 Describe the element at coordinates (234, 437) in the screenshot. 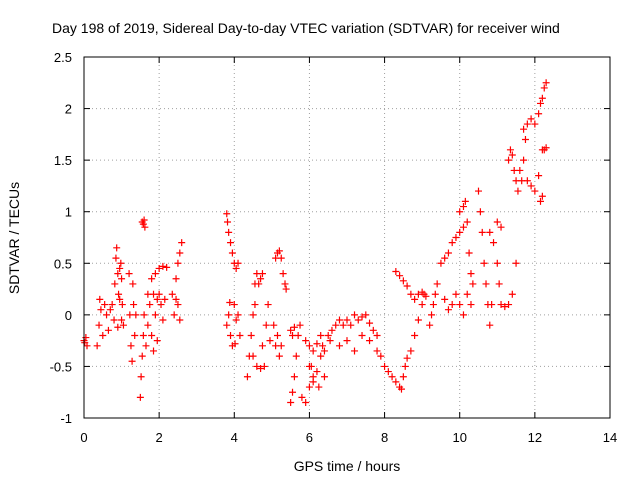

I see `x-tick-label: 4` at that location.